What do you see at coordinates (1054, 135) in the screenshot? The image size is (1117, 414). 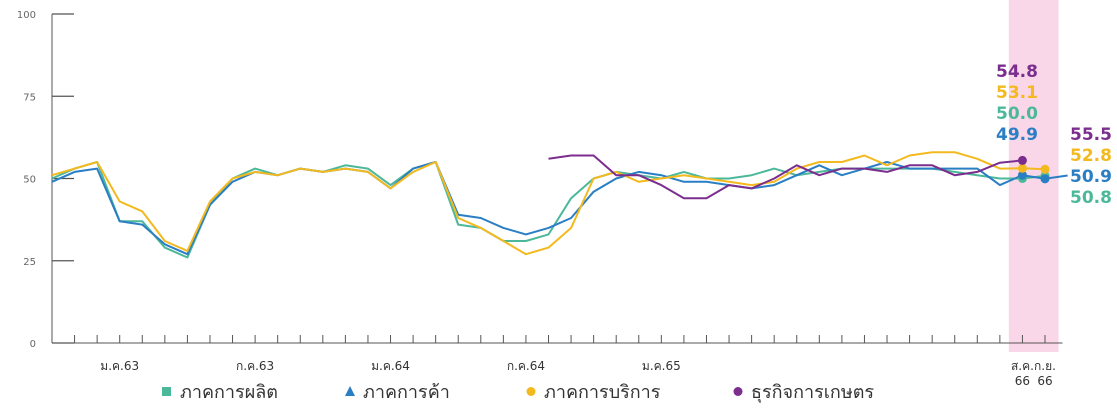 I see `value-labels: 54.853.150.049.9 55.552.850.950.8` at bounding box center [1054, 135].